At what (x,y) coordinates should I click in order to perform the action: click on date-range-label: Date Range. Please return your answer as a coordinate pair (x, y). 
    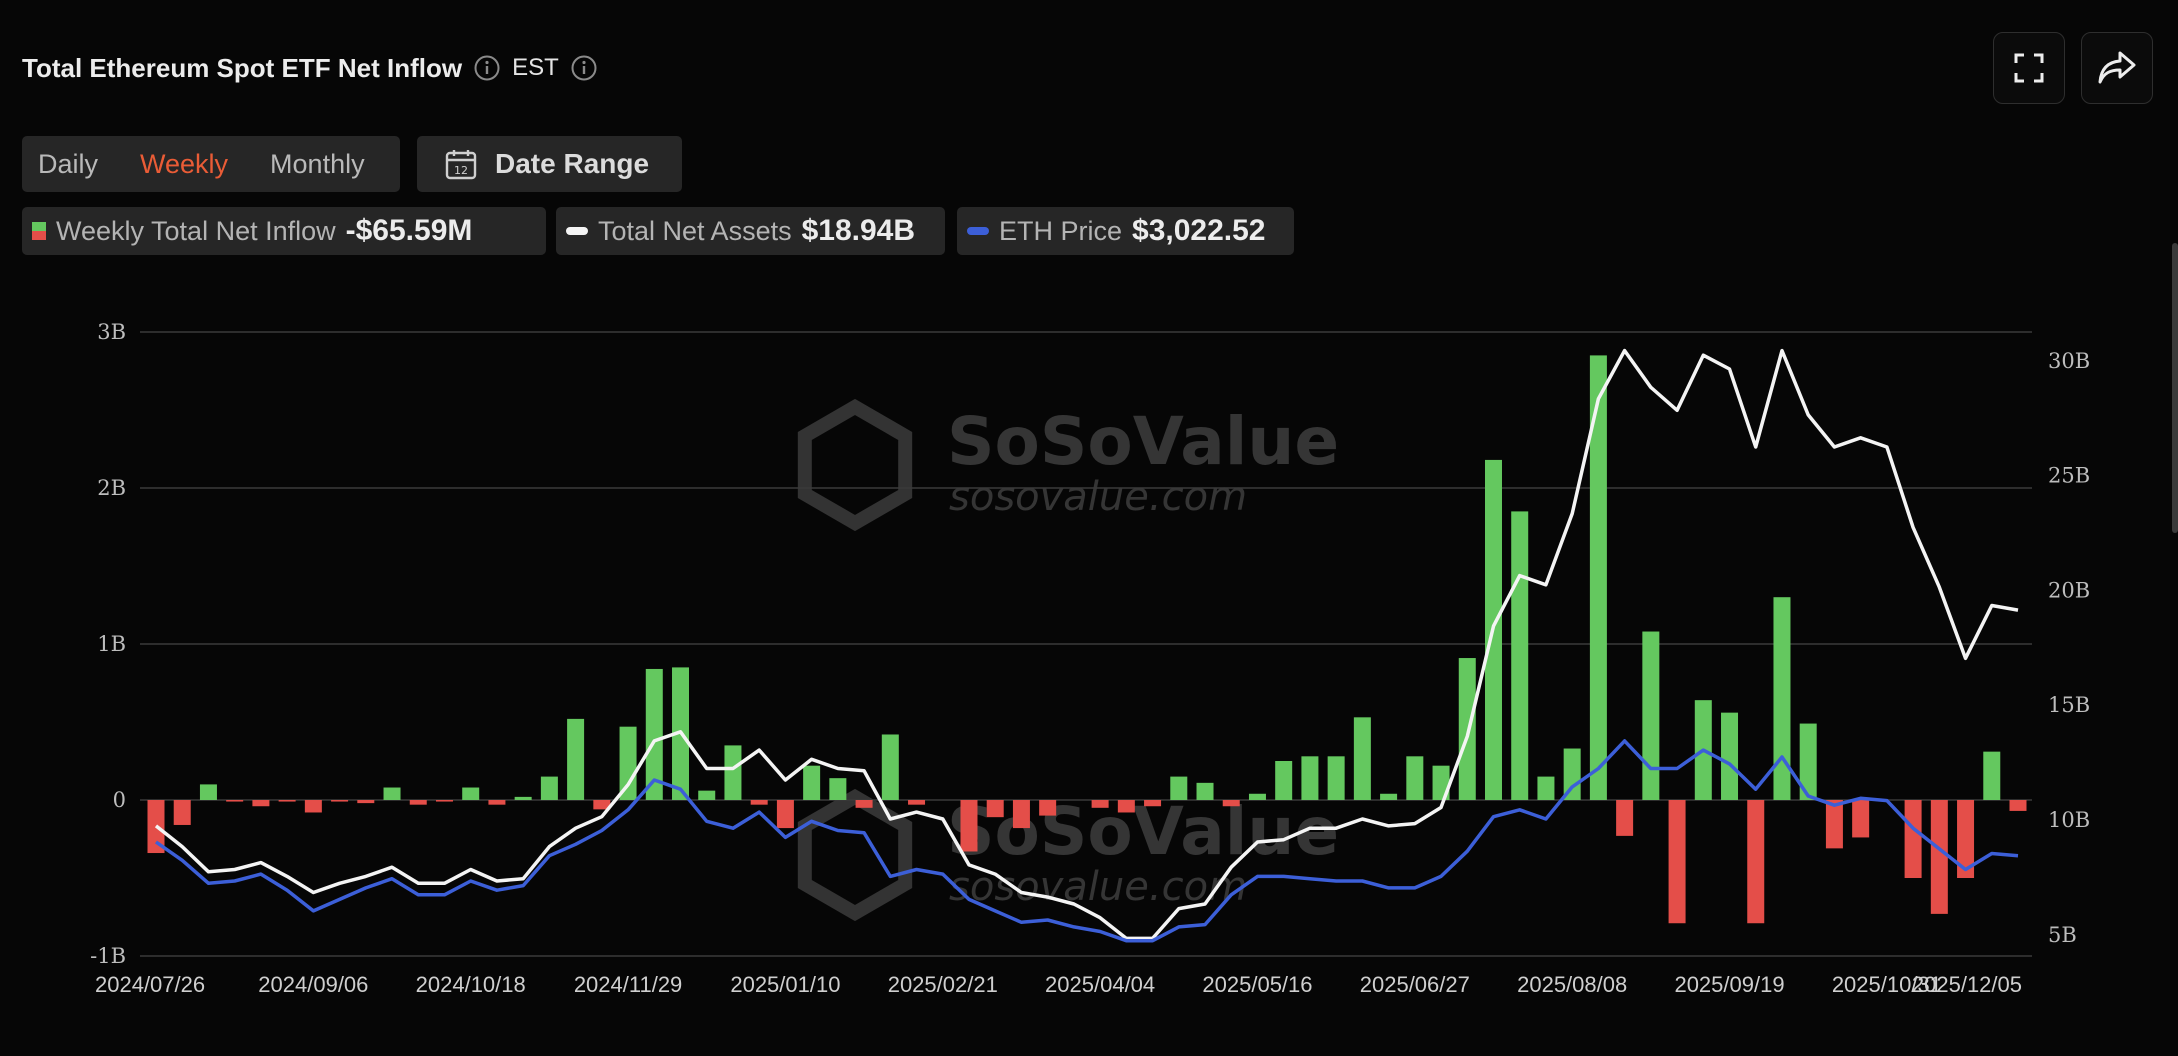
    Looking at the image, I should click on (572, 163).